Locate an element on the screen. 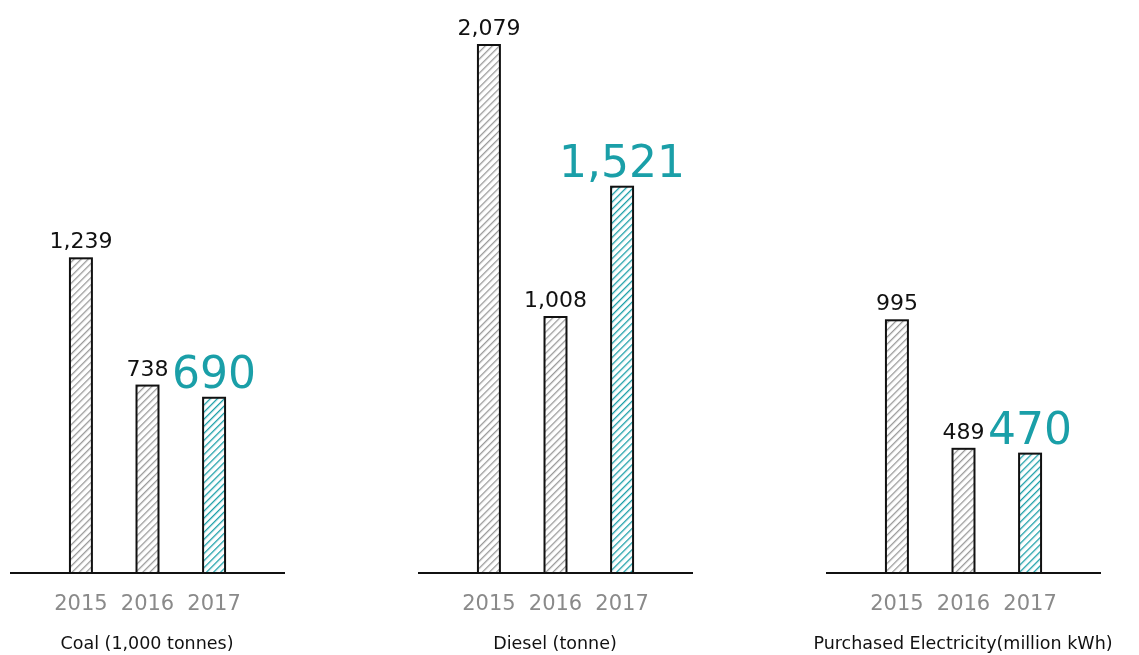  data-label: 1,008 is located at coordinates (555, 299).